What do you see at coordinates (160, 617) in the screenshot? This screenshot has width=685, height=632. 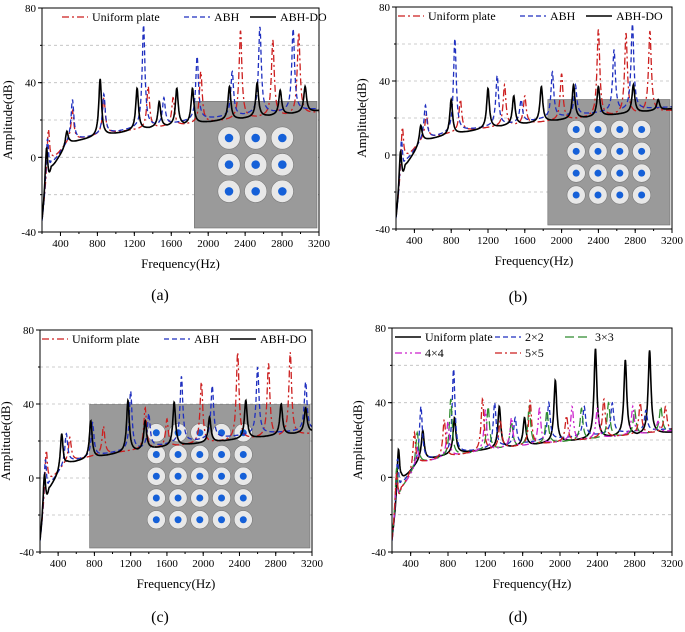 I see `panel-caption: (c)` at bounding box center [160, 617].